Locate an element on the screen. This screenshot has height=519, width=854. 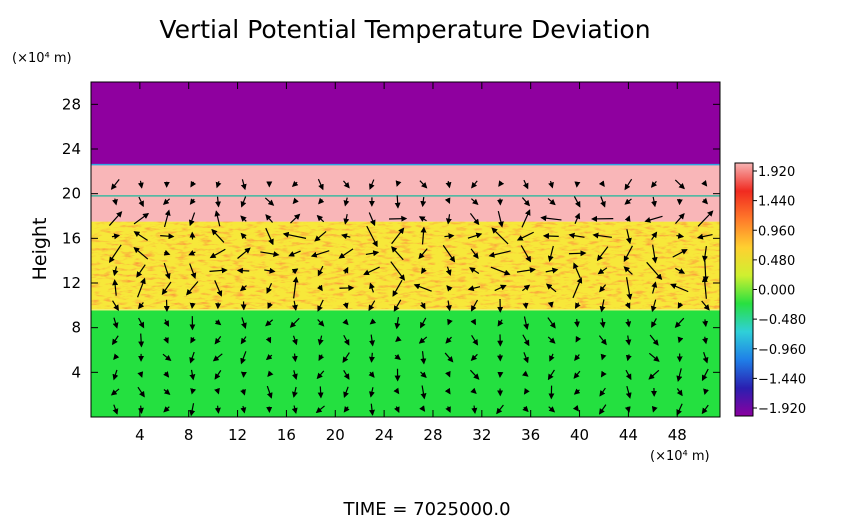
colorbar-label: 1.440 is located at coordinates (776, 202).